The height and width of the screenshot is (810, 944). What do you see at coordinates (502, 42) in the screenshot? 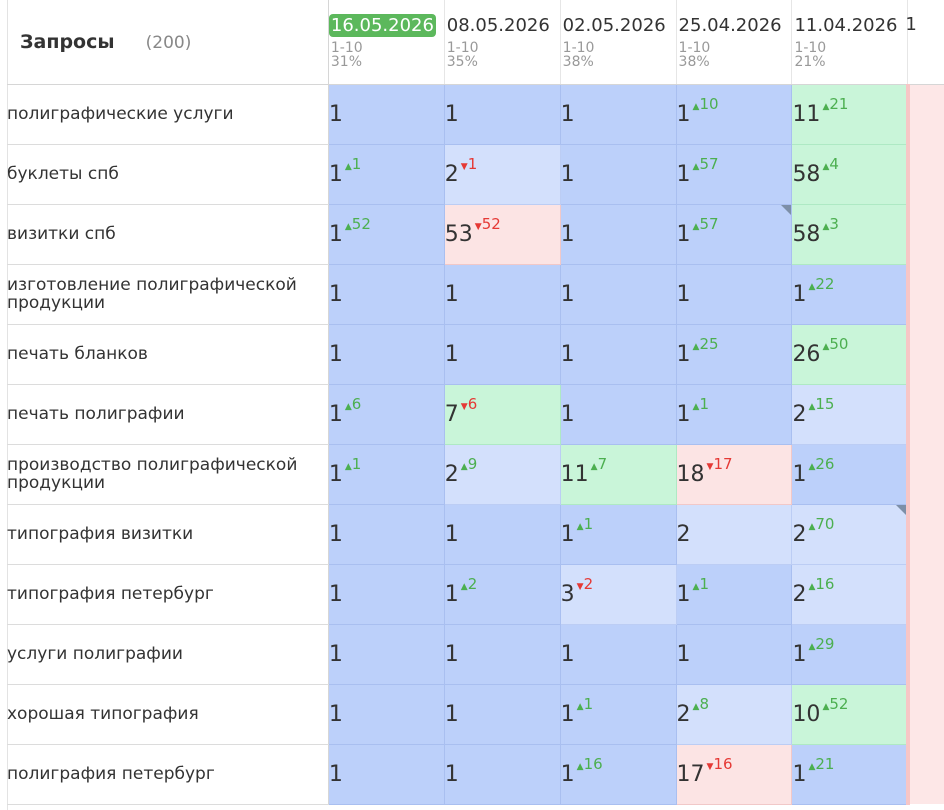
I see `date-column-header: 08.05.2026 1-10 35%` at bounding box center [502, 42].